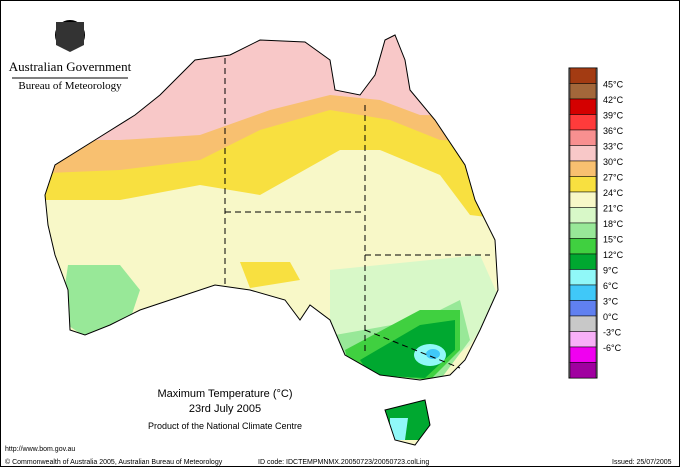  I want to click on legend-label: 21°C, so click(613, 209).